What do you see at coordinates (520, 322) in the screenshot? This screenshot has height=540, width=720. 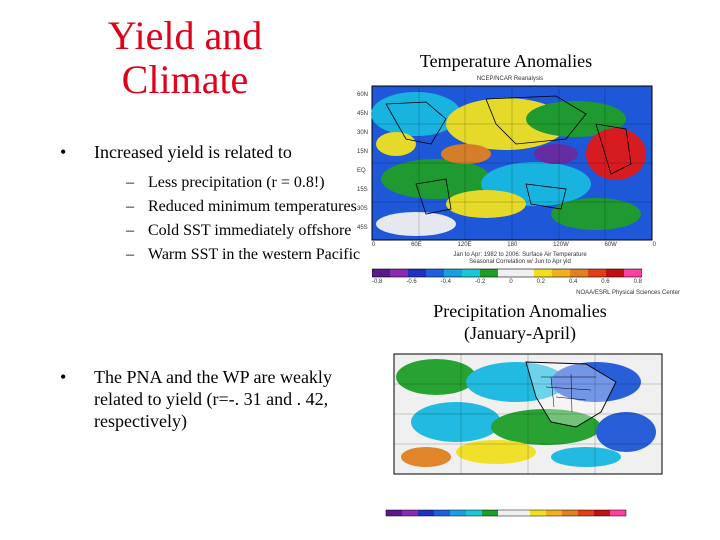 I see `precipitation-panel-title: Precipitation Anomalies (January-April)` at bounding box center [520, 322].